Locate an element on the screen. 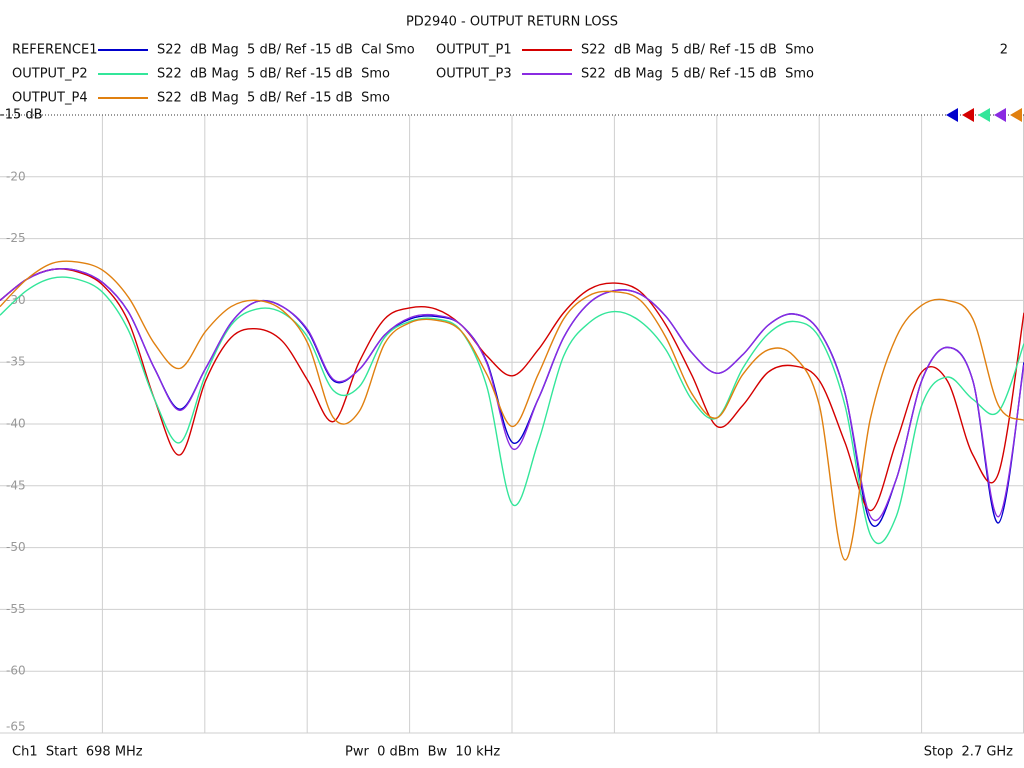 Image resolution: width=1024 pixels, height=768 pixels. legend-description: S22 dB Mag 5 dB/ Ref -15 dB Cal Smo is located at coordinates (286, 50).